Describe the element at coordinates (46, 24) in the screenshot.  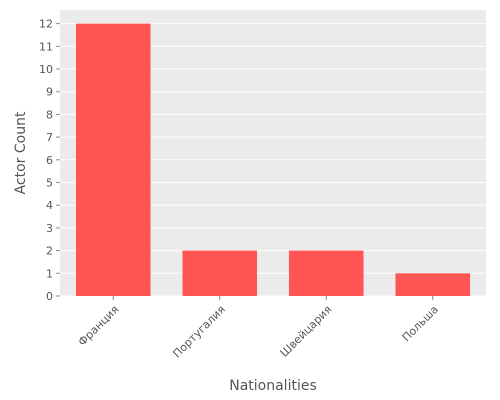
I see `y-tick-label: 12` at that location.